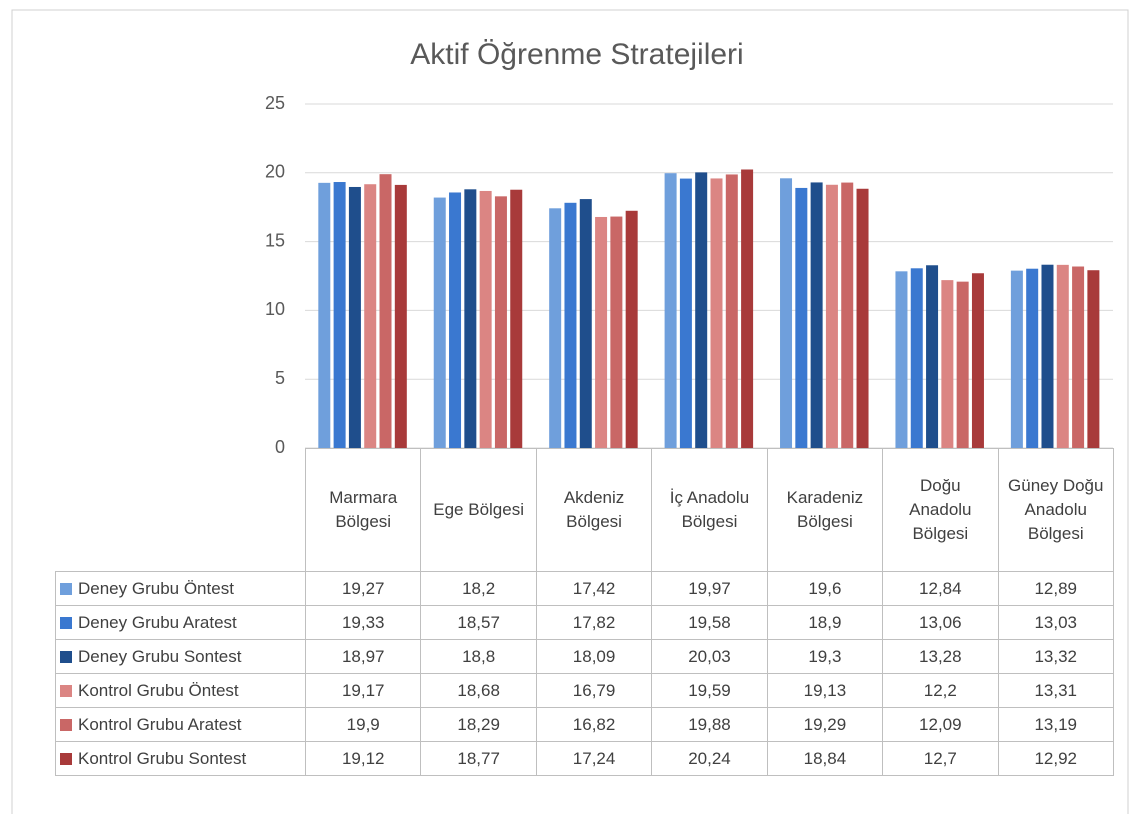 The height and width of the screenshot is (814, 1138). Describe the element at coordinates (709, 622) in the screenshot. I see `data-label: 19,58` at that location.